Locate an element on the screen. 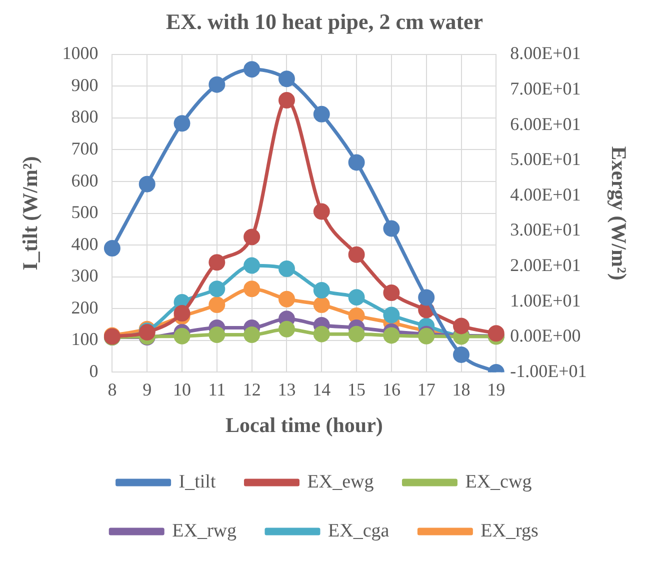 Image resolution: width=664 pixels, height=571 pixels. y2-tick-label: 1.00E+01 is located at coordinates (545, 300).